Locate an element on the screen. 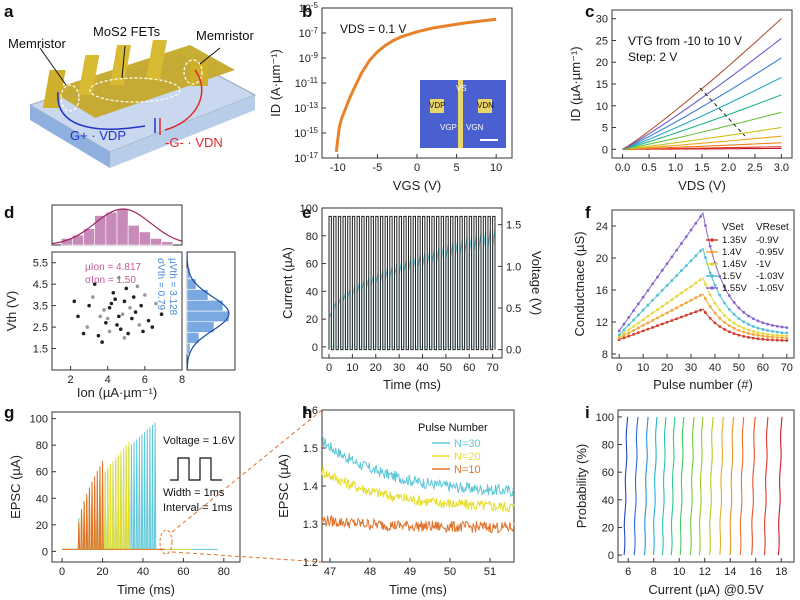  panel-g-pulse-schematic is located at coordinates (196, 469).